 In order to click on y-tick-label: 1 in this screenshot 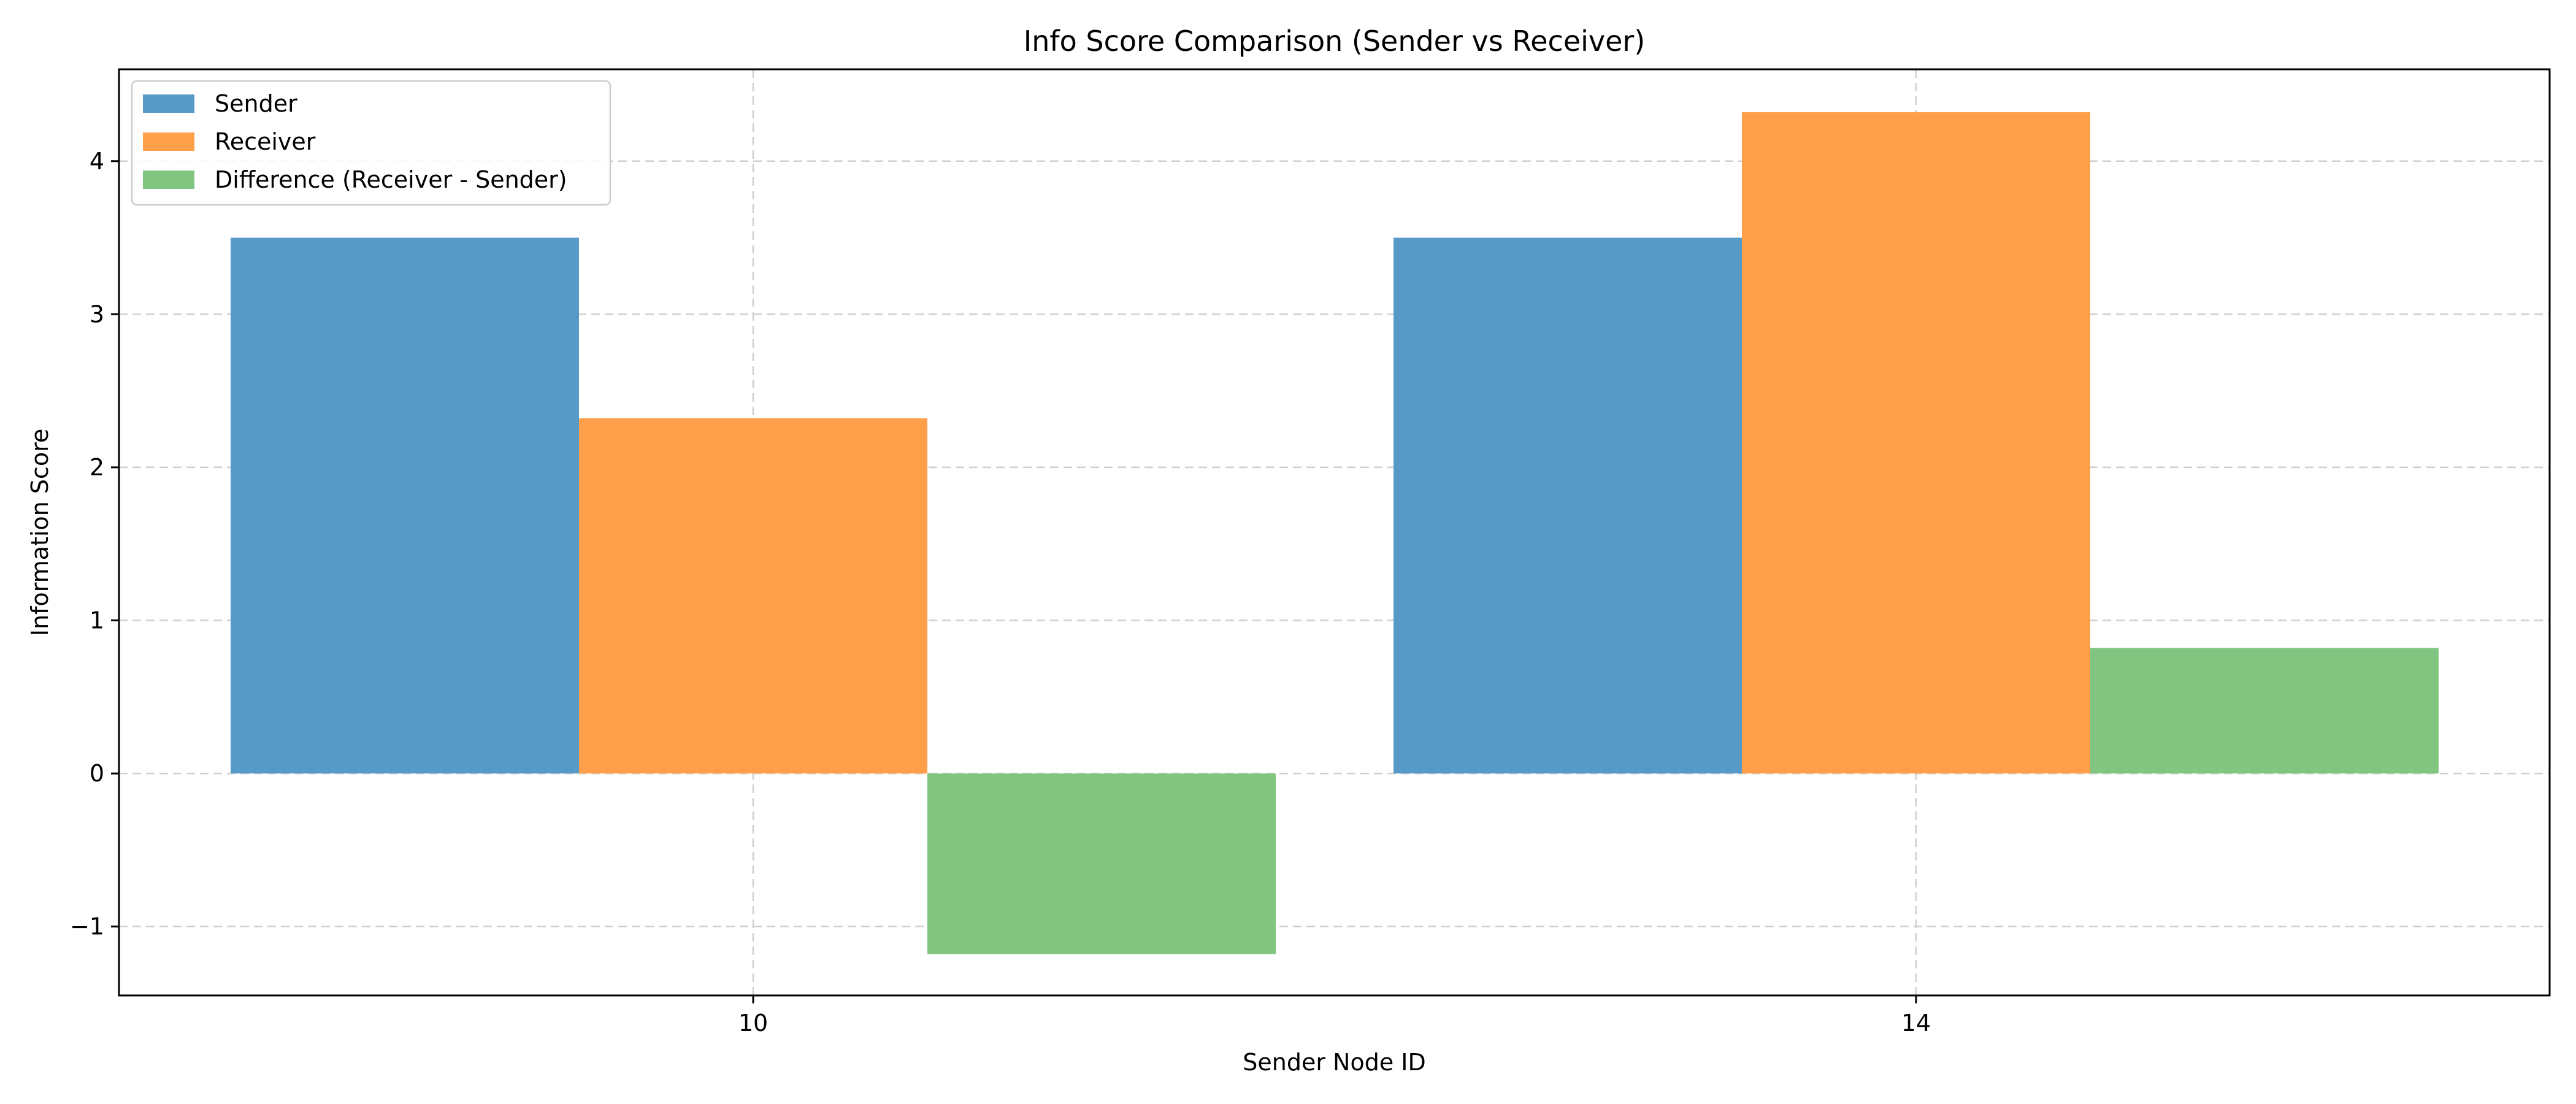, I will do `click(97, 620)`.